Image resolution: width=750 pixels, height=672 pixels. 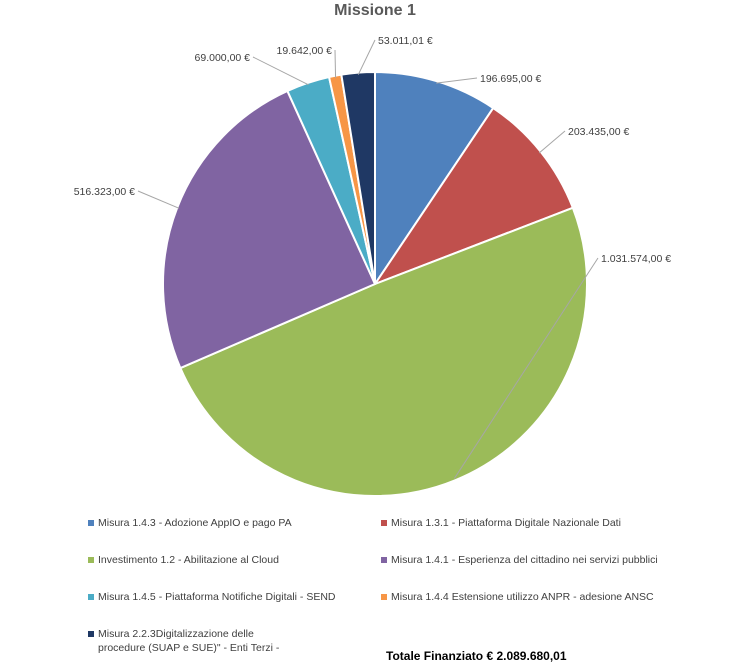 I want to click on data-label-4: 516.323,00 €, so click(x=104, y=192).